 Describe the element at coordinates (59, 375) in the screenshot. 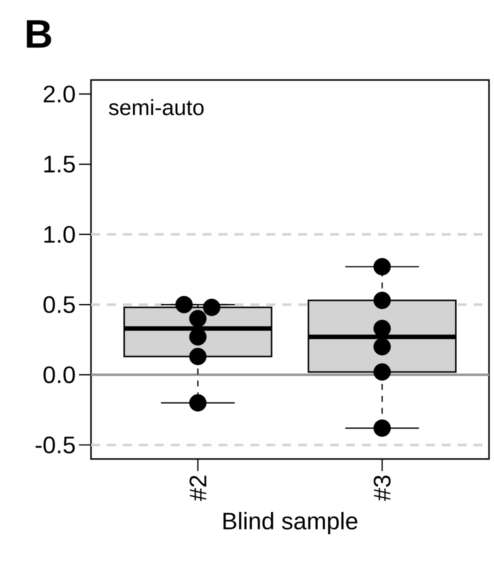

I see `y-tick-label: 0.0` at that location.